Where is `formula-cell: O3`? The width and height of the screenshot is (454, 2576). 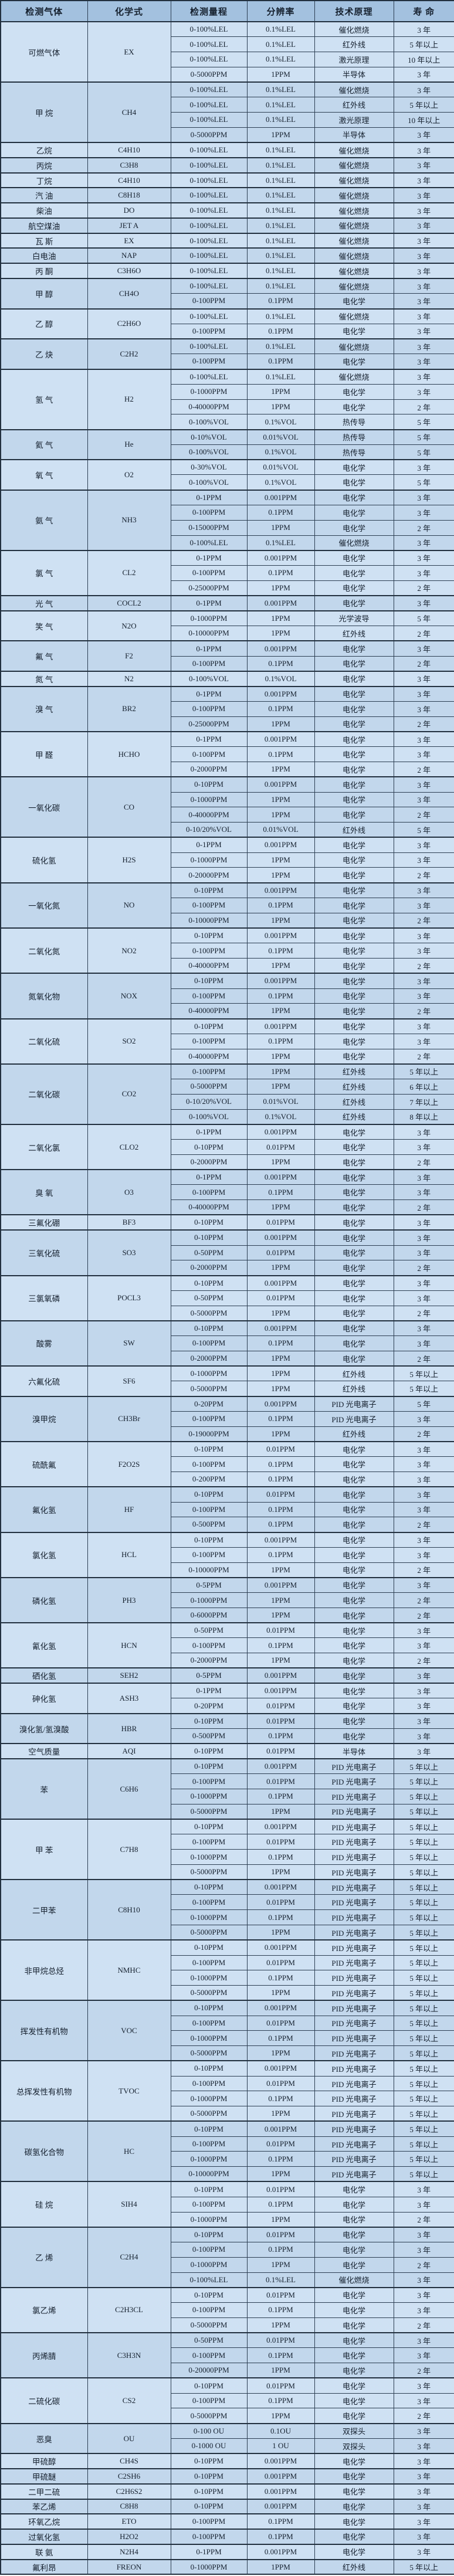
formula-cell: O3 is located at coordinates (129, 1192).